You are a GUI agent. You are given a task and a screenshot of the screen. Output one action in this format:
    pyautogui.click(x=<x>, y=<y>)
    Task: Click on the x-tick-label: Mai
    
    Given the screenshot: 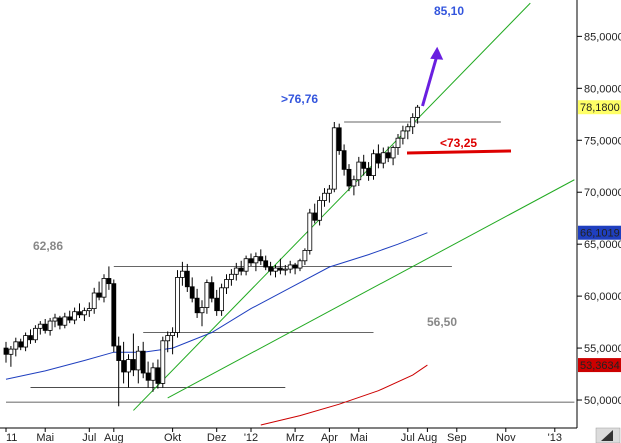 What is the action you would take?
    pyautogui.click(x=359, y=437)
    